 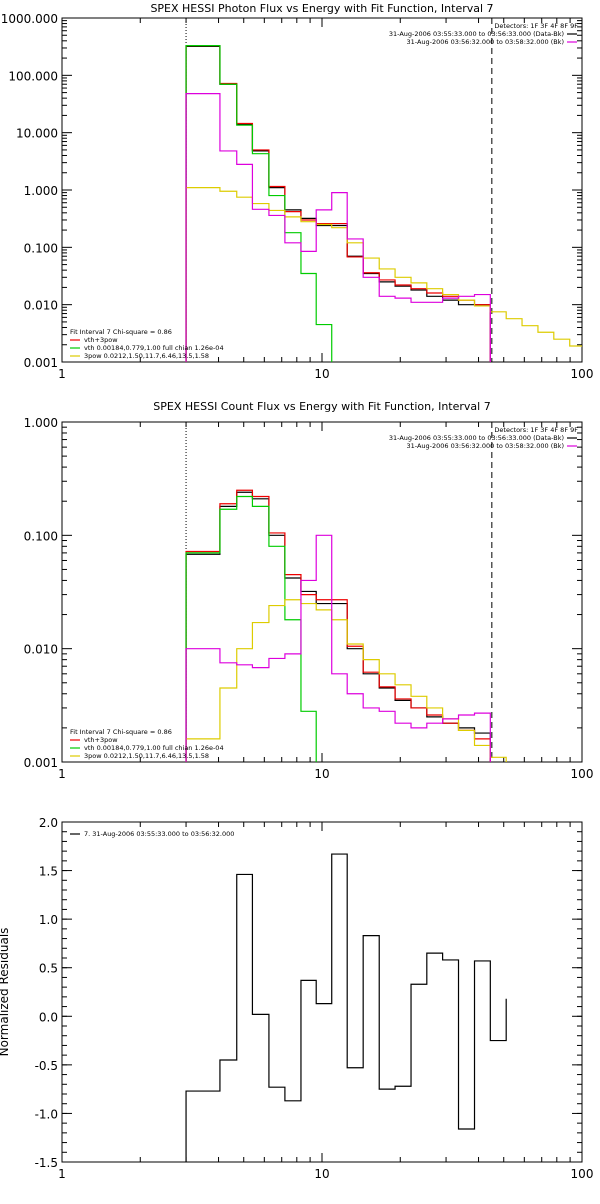 I want to click on y-tick-label: -0.5, so click(x=46, y=1066).